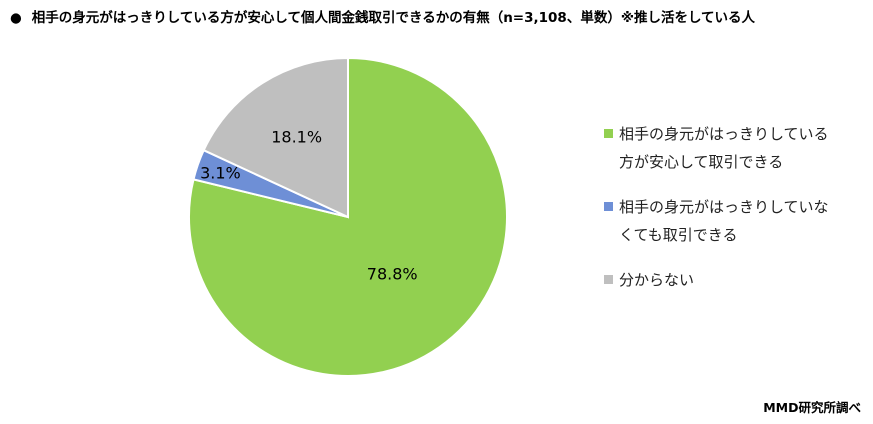 This screenshot has height=424, width=873. What do you see at coordinates (392, 273) in the screenshot?
I see `data-label-0: 78.8%` at bounding box center [392, 273].